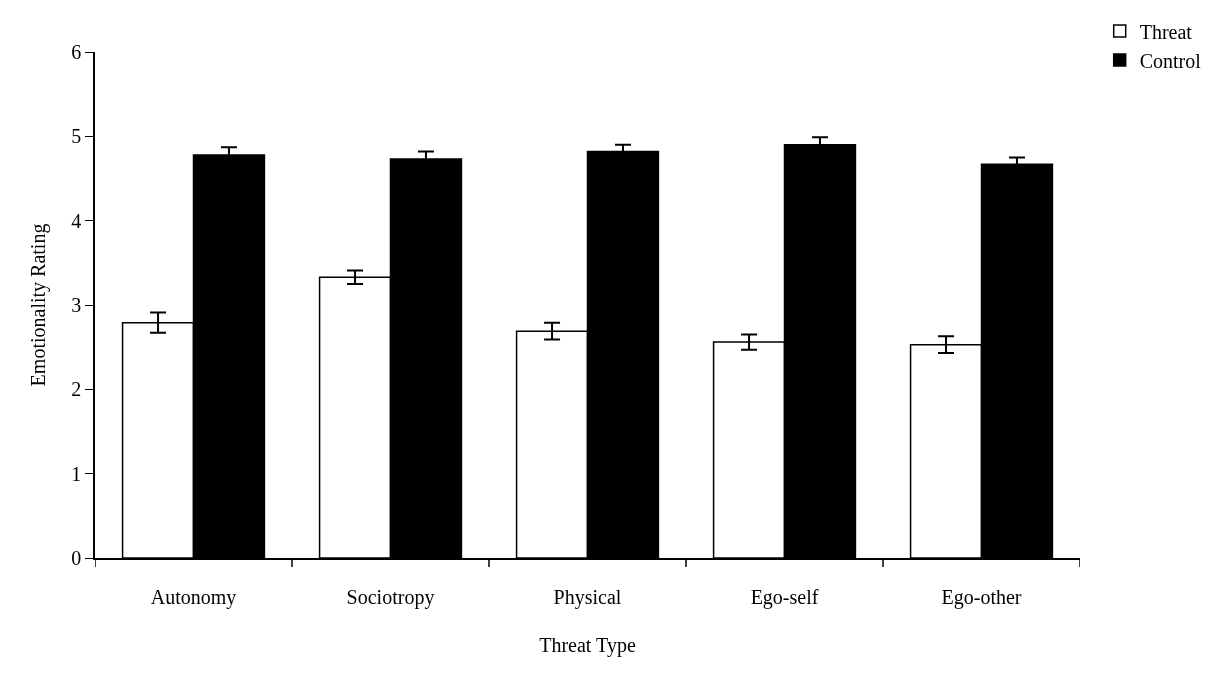 The image size is (1230, 683). I want to click on y-tick-label: 0, so click(76, 558).